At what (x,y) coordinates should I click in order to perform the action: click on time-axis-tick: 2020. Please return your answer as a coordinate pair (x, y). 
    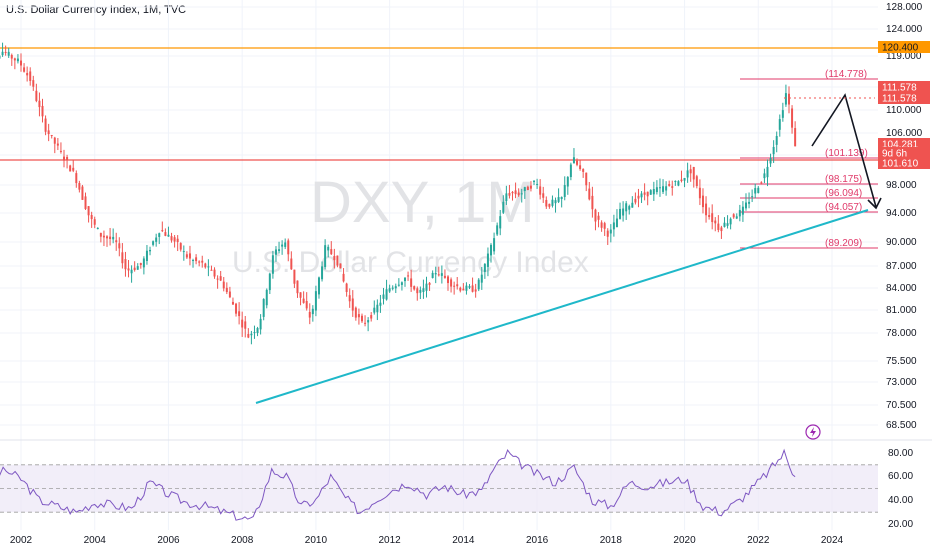
    Looking at the image, I should click on (684, 540).